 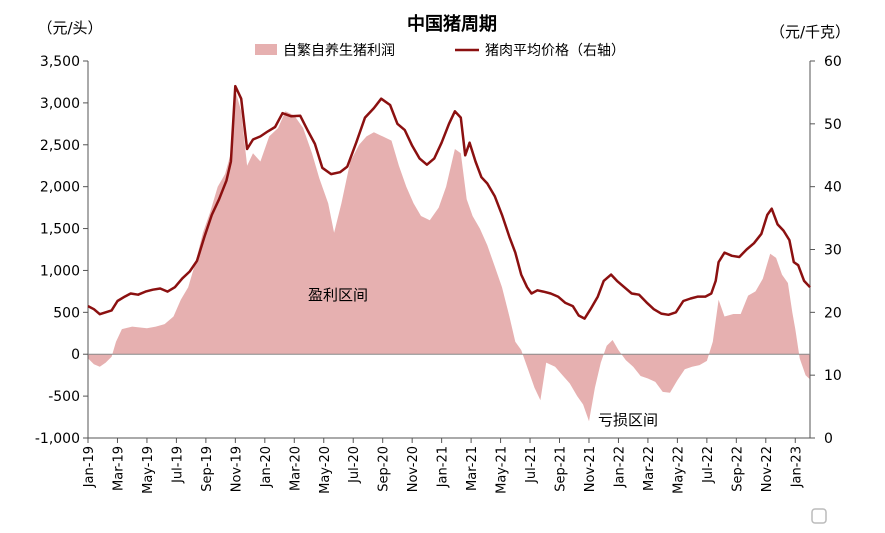 What do you see at coordinates (502, 470) in the screenshot?
I see `x-tick-label: May-21` at bounding box center [502, 470].